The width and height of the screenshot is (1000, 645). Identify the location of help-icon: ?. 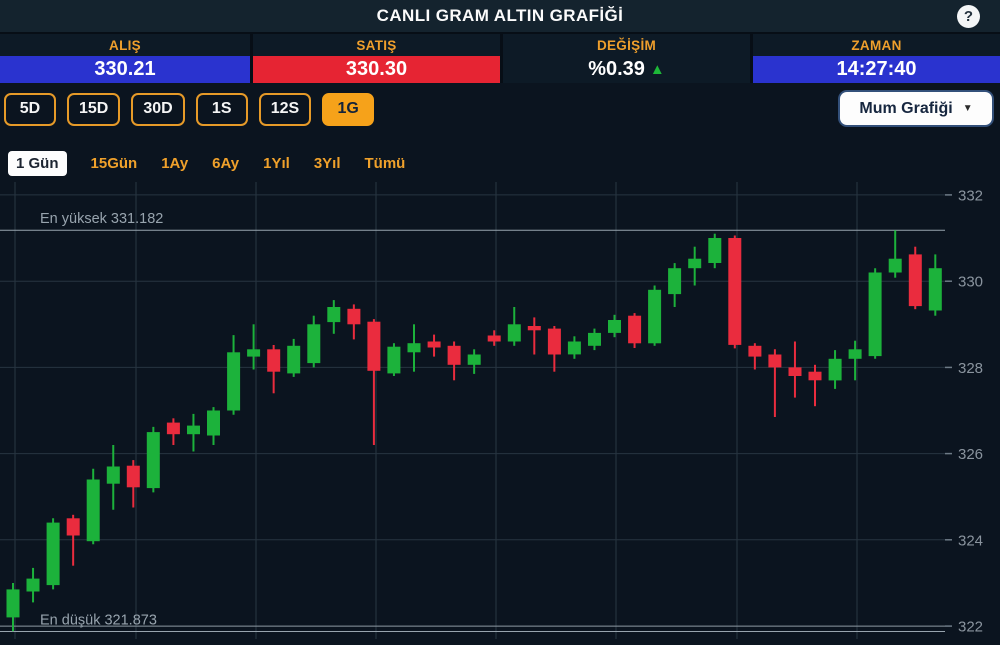
(968, 16).